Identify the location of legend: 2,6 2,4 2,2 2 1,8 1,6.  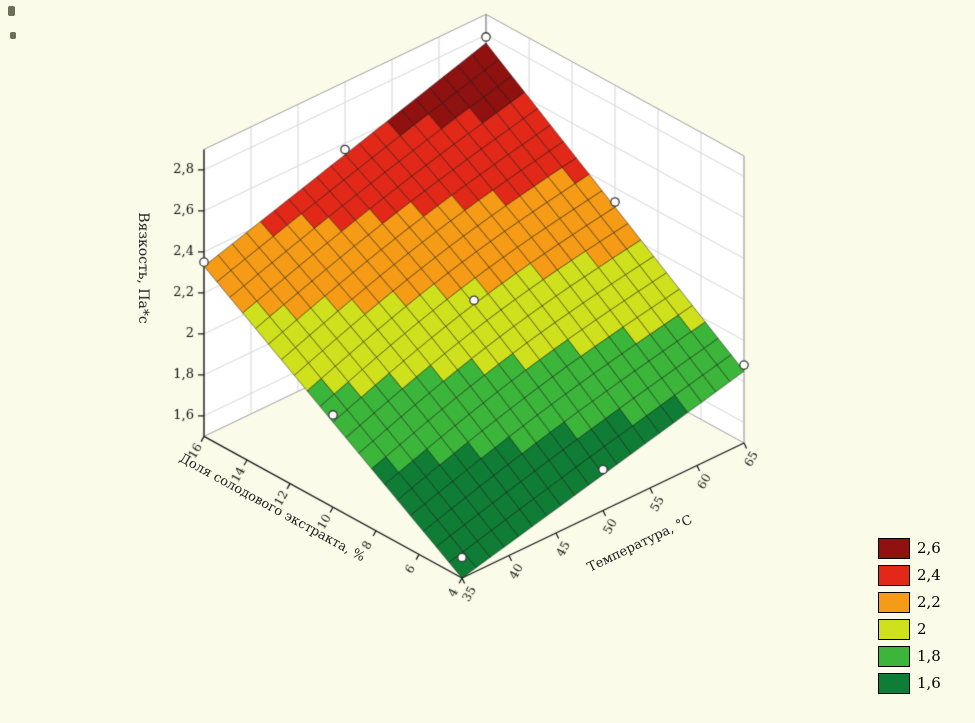
(909, 619).